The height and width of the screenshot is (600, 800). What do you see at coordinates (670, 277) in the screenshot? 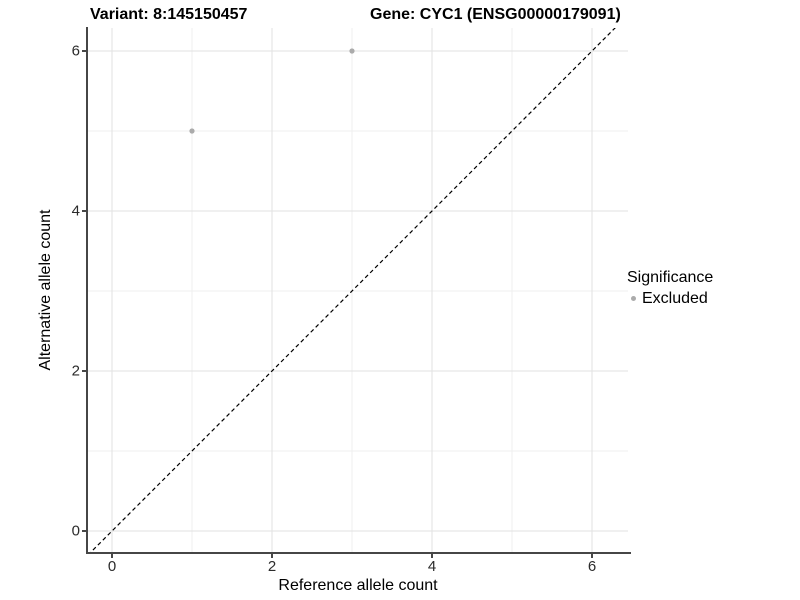
I see `legend-title: Significance` at bounding box center [670, 277].